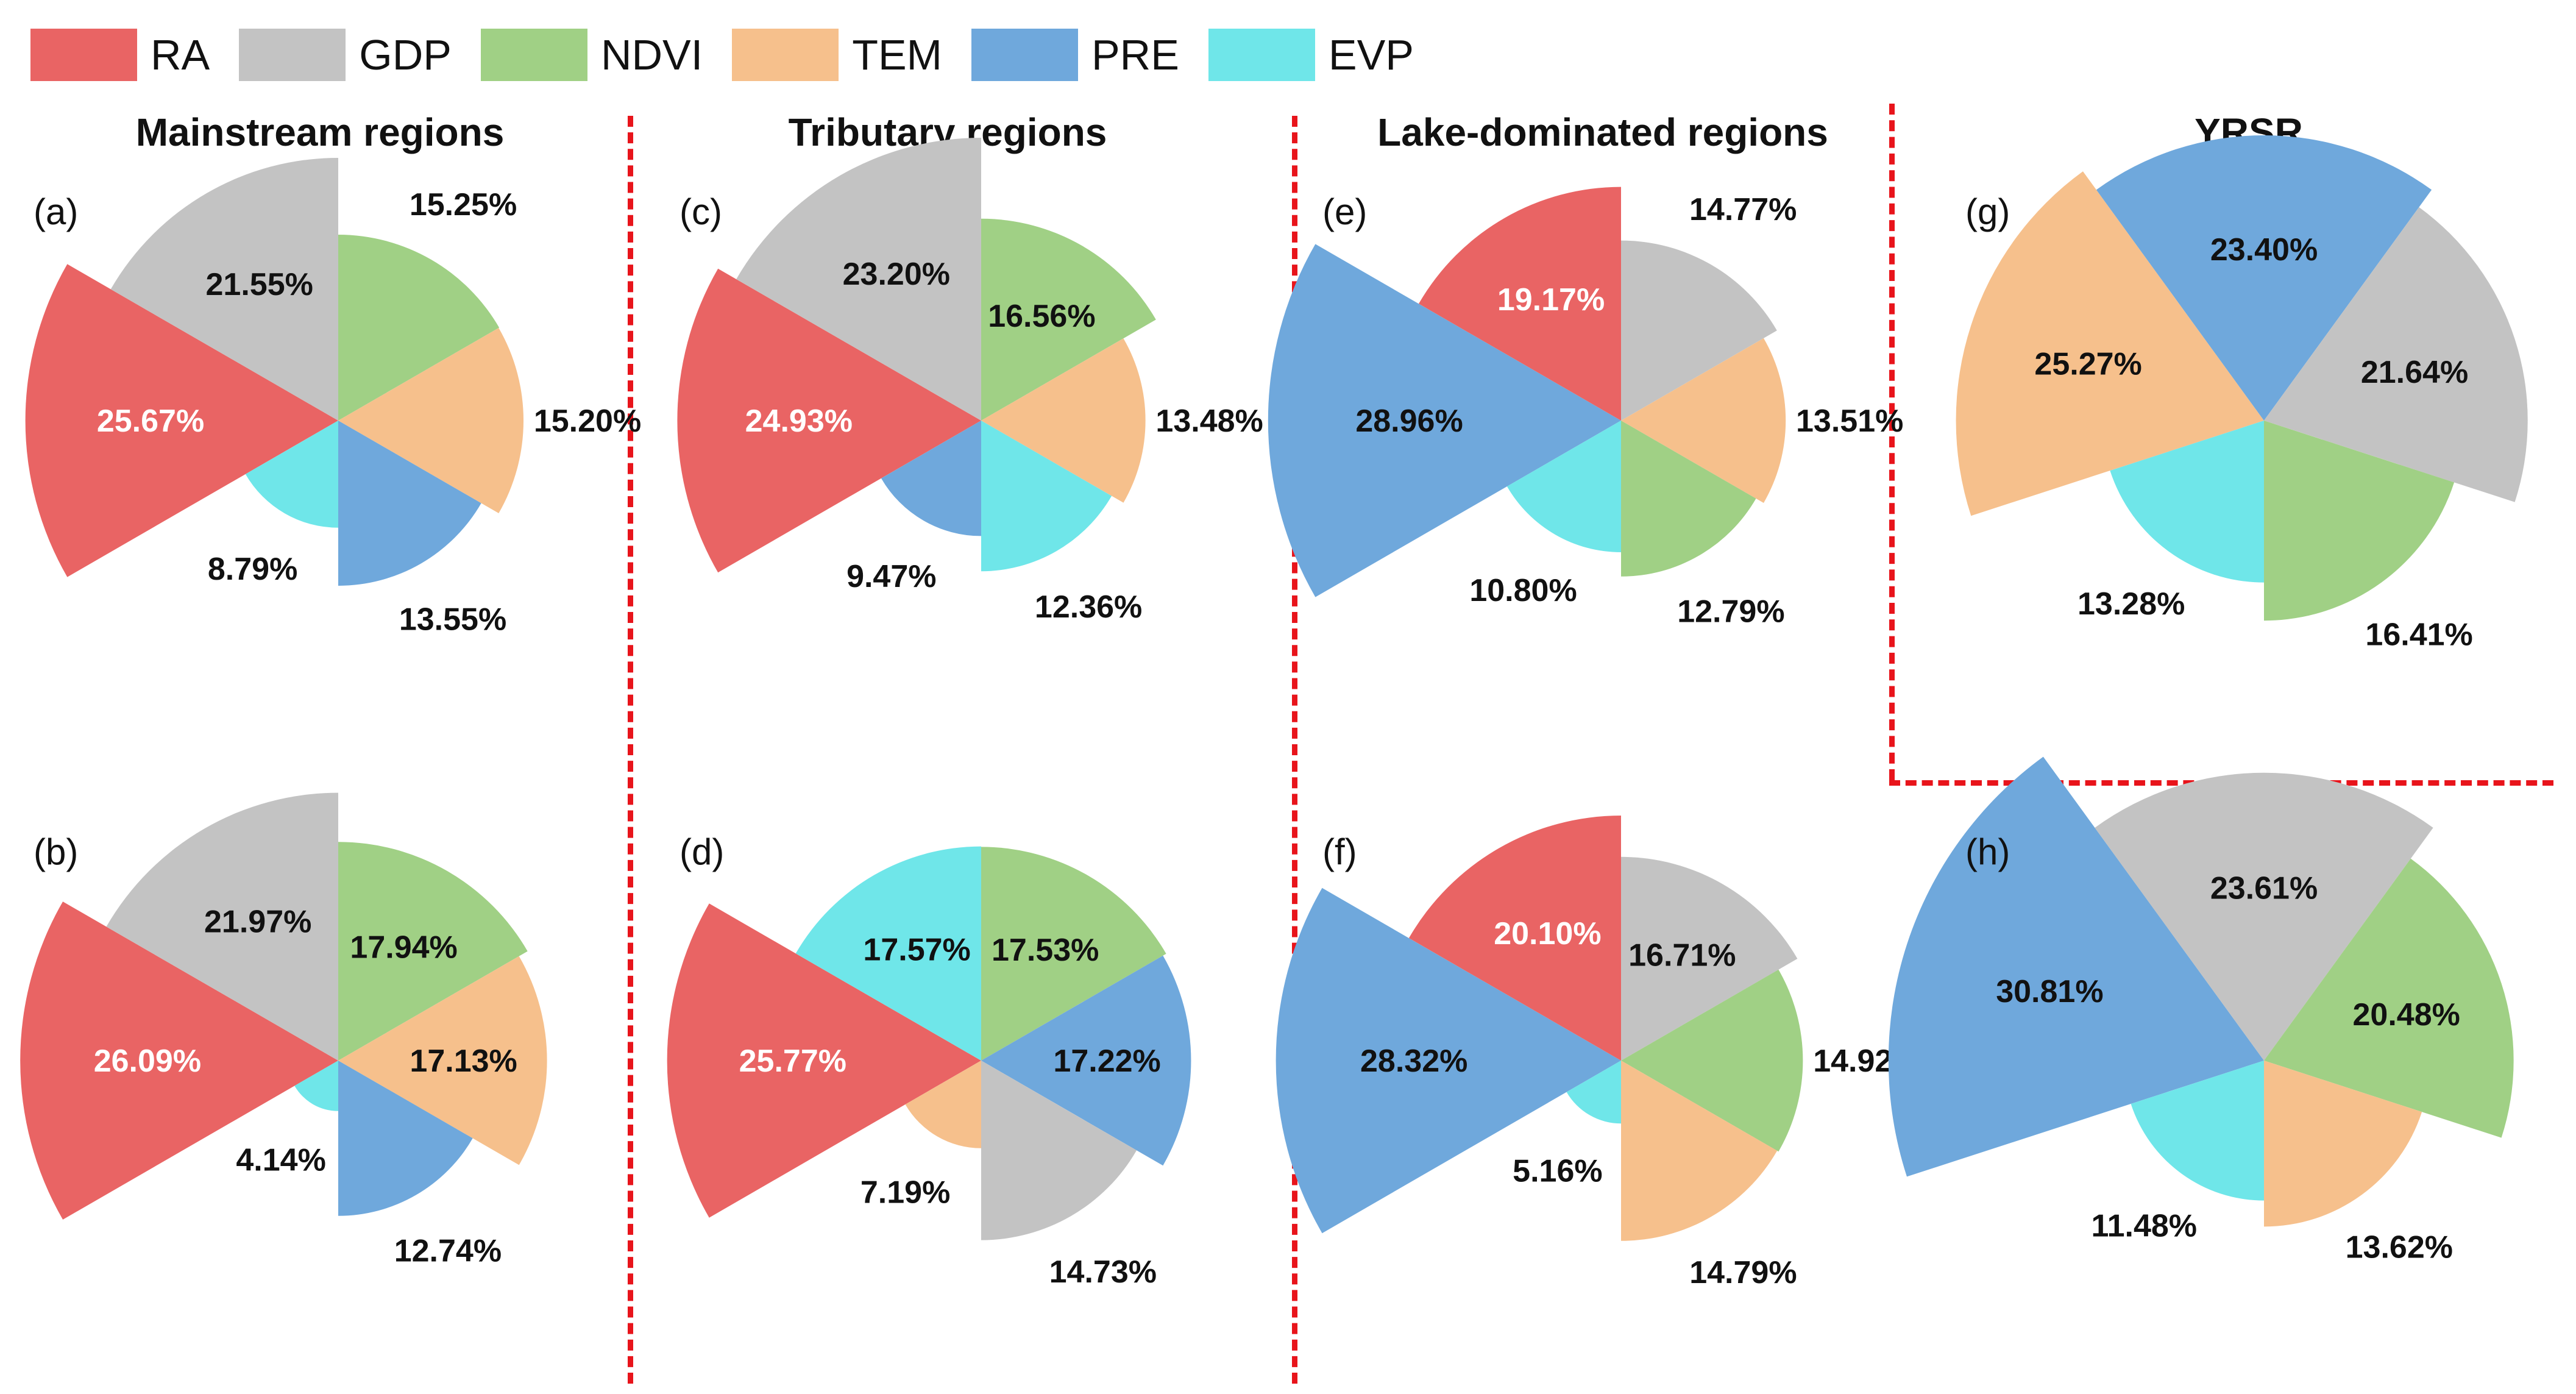 The width and height of the screenshot is (2576, 1394). I want to click on slice-label: 13.51%, so click(1849, 421).